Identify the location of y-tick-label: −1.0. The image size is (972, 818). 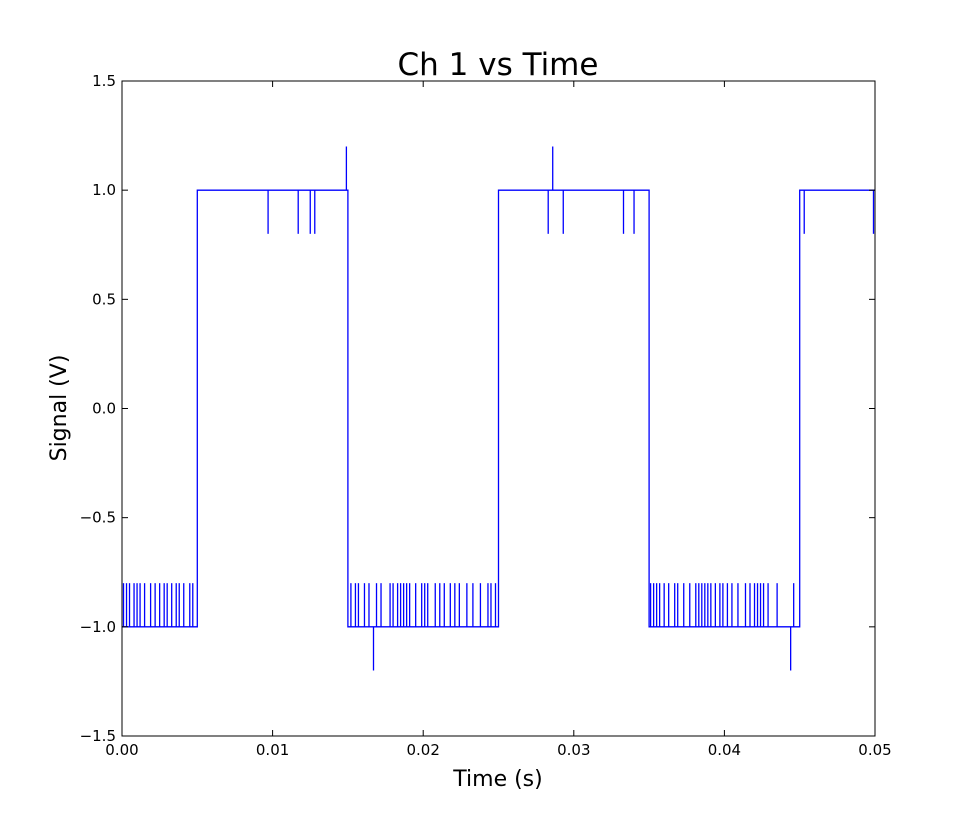
(98, 627).